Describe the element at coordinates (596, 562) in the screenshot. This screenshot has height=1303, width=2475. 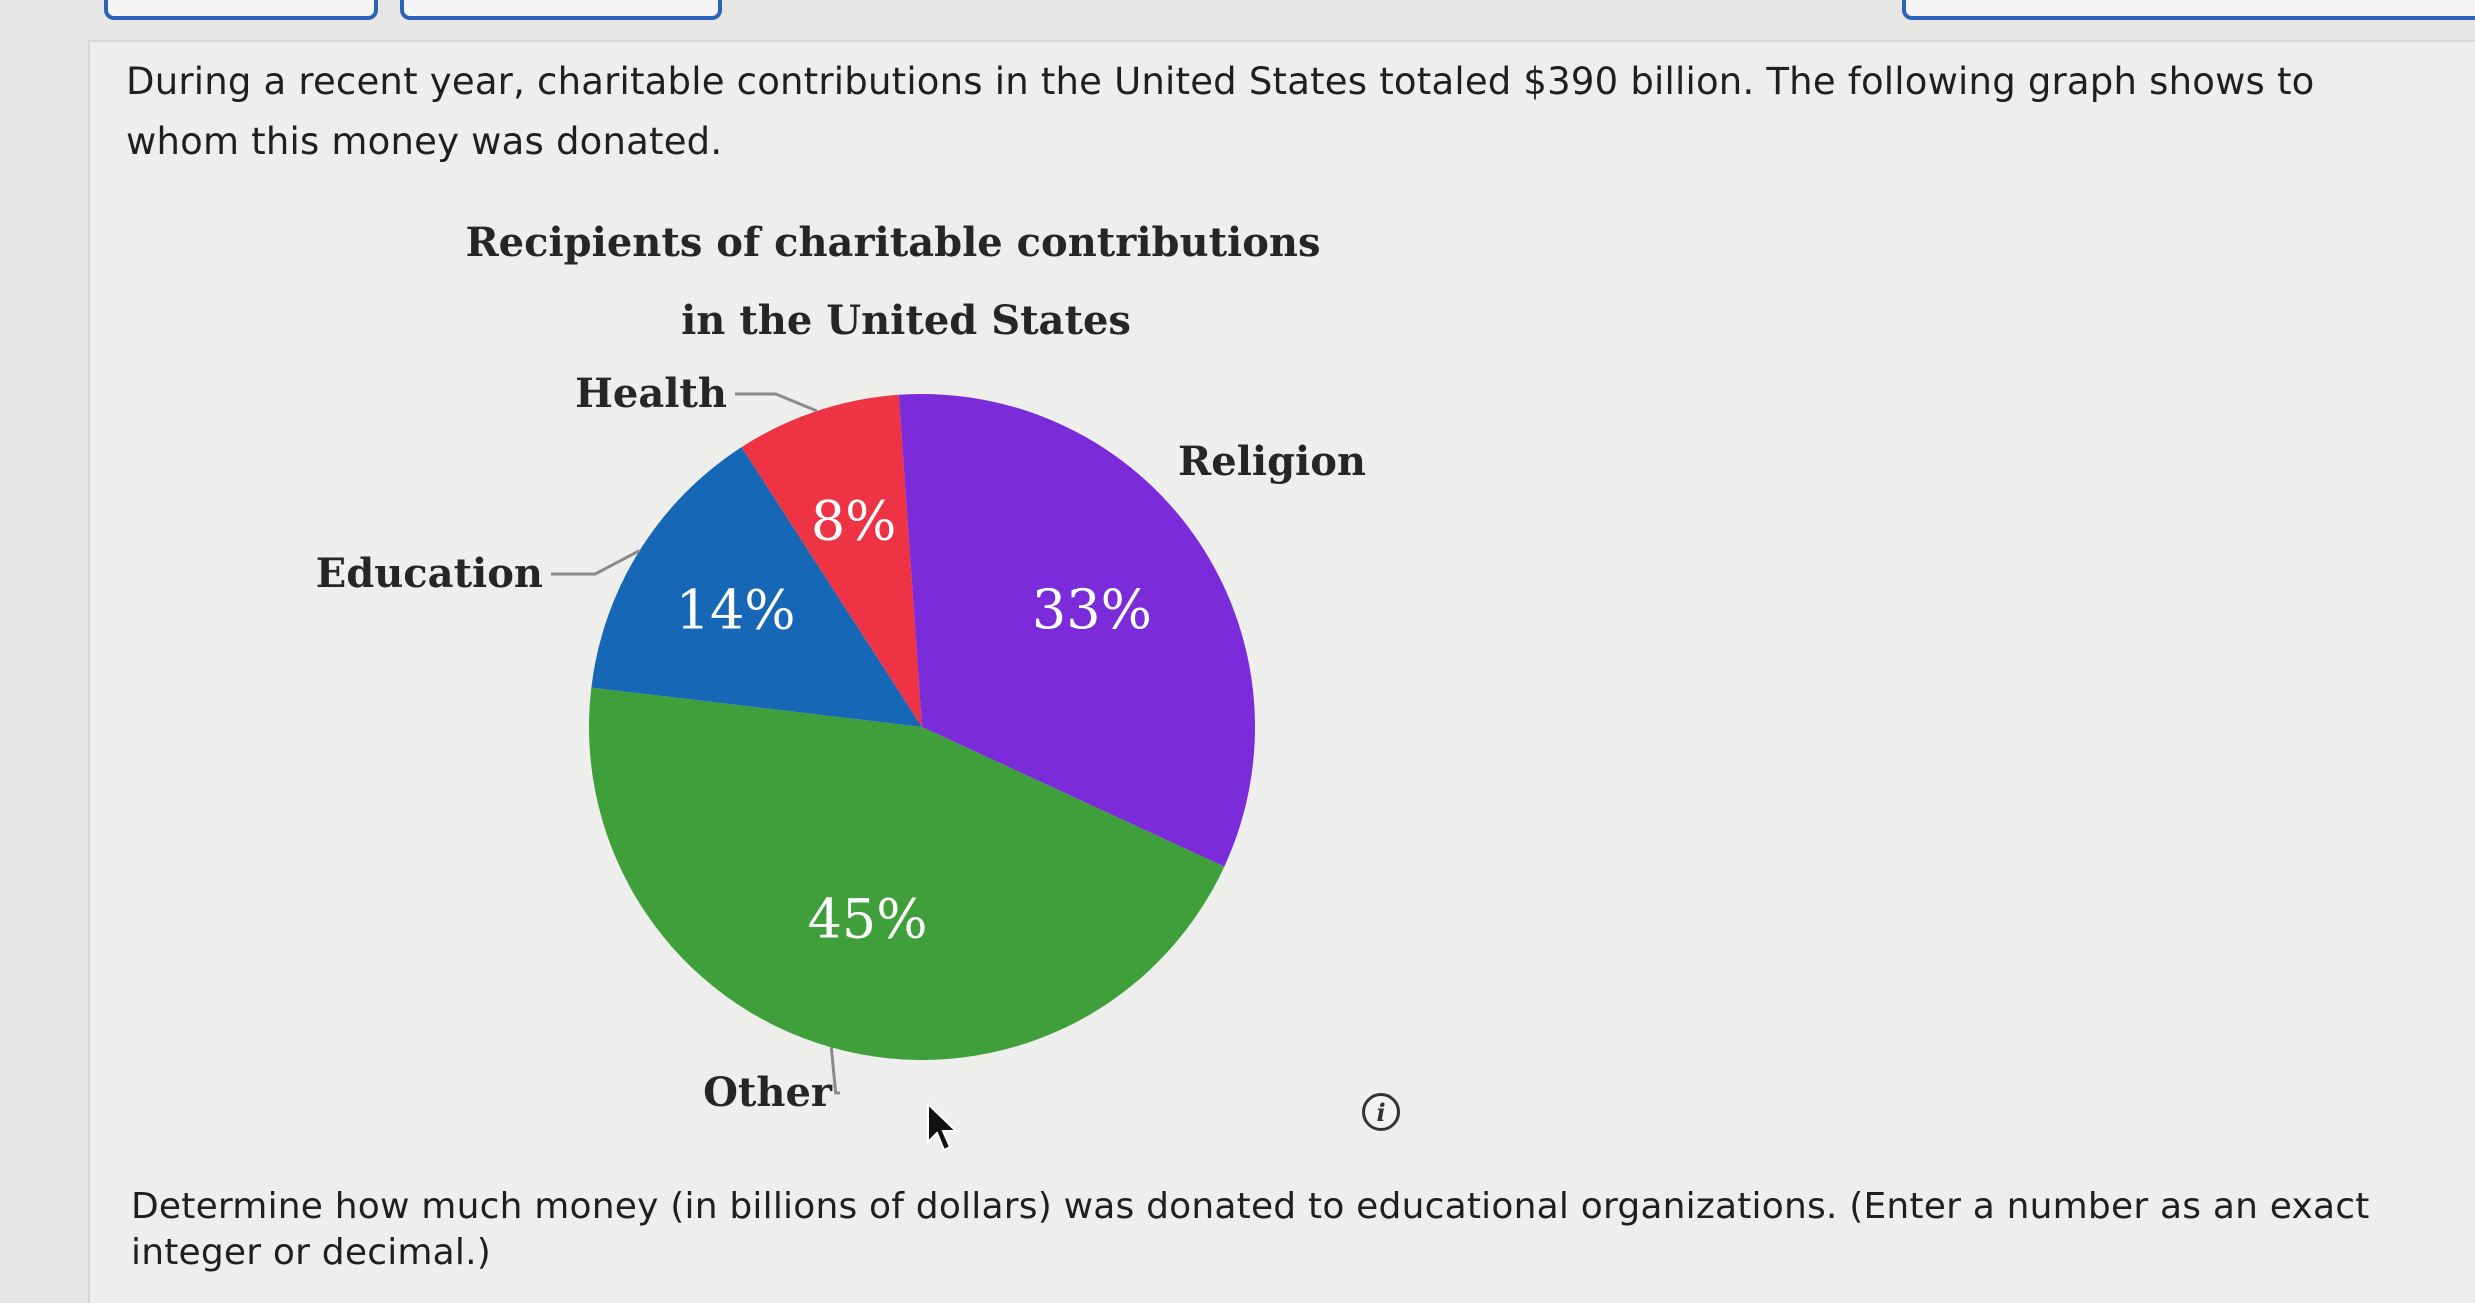
I see `leader-line-education` at that location.